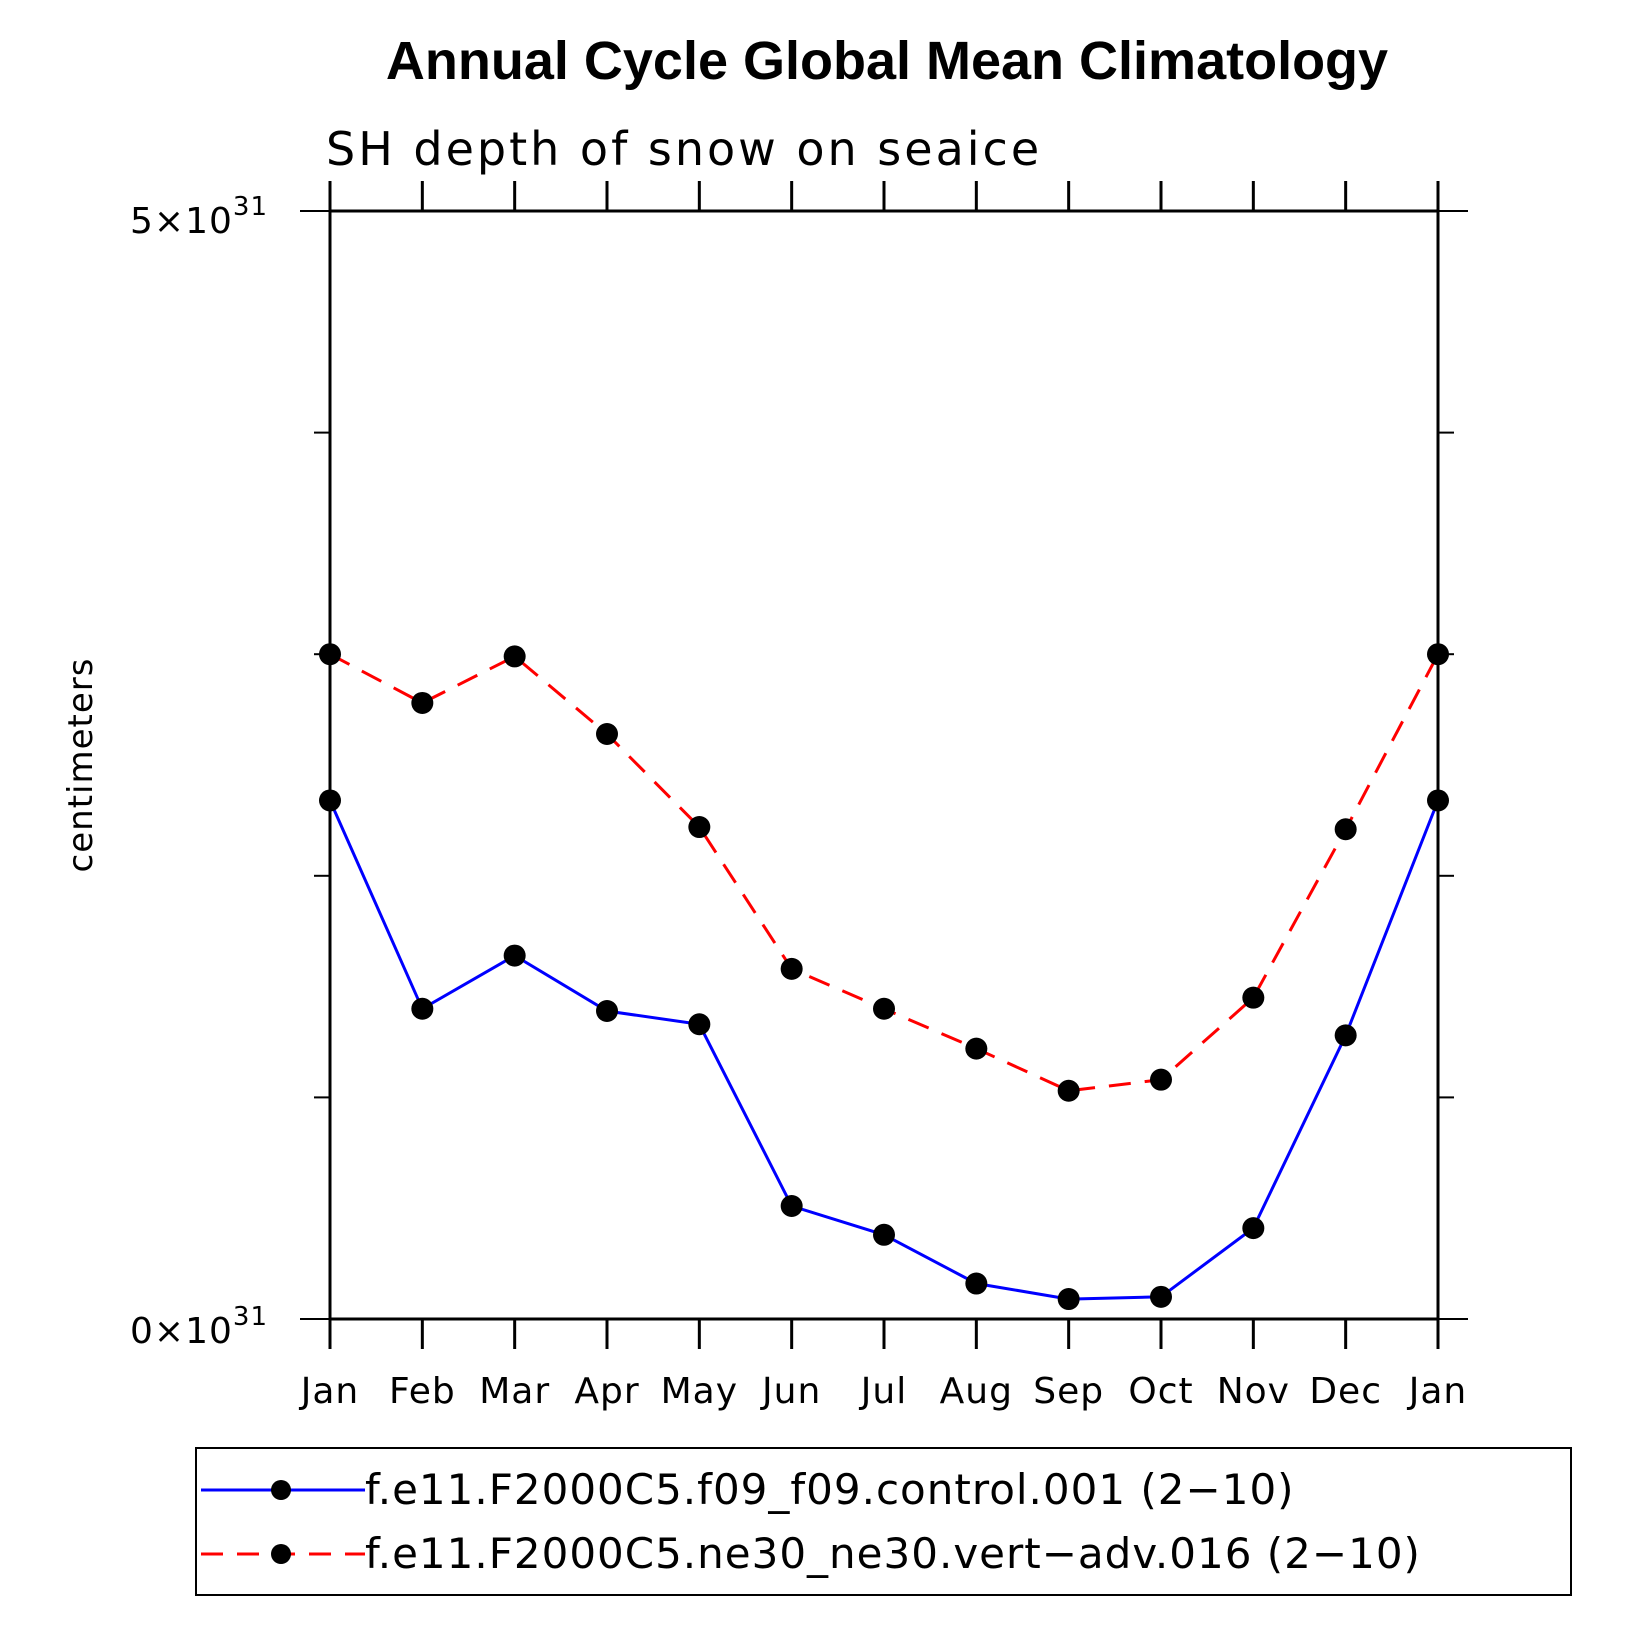 This screenshot has height=1625, width=1625. What do you see at coordinates (81, 765) in the screenshot?
I see `y-axis-label: centimeters` at bounding box center [81, 765].